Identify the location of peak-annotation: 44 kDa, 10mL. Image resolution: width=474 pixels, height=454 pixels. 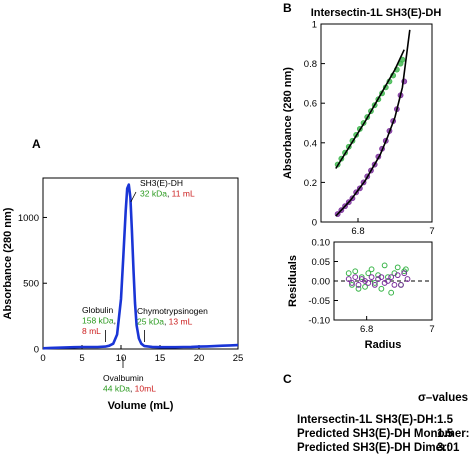
(129, 389).